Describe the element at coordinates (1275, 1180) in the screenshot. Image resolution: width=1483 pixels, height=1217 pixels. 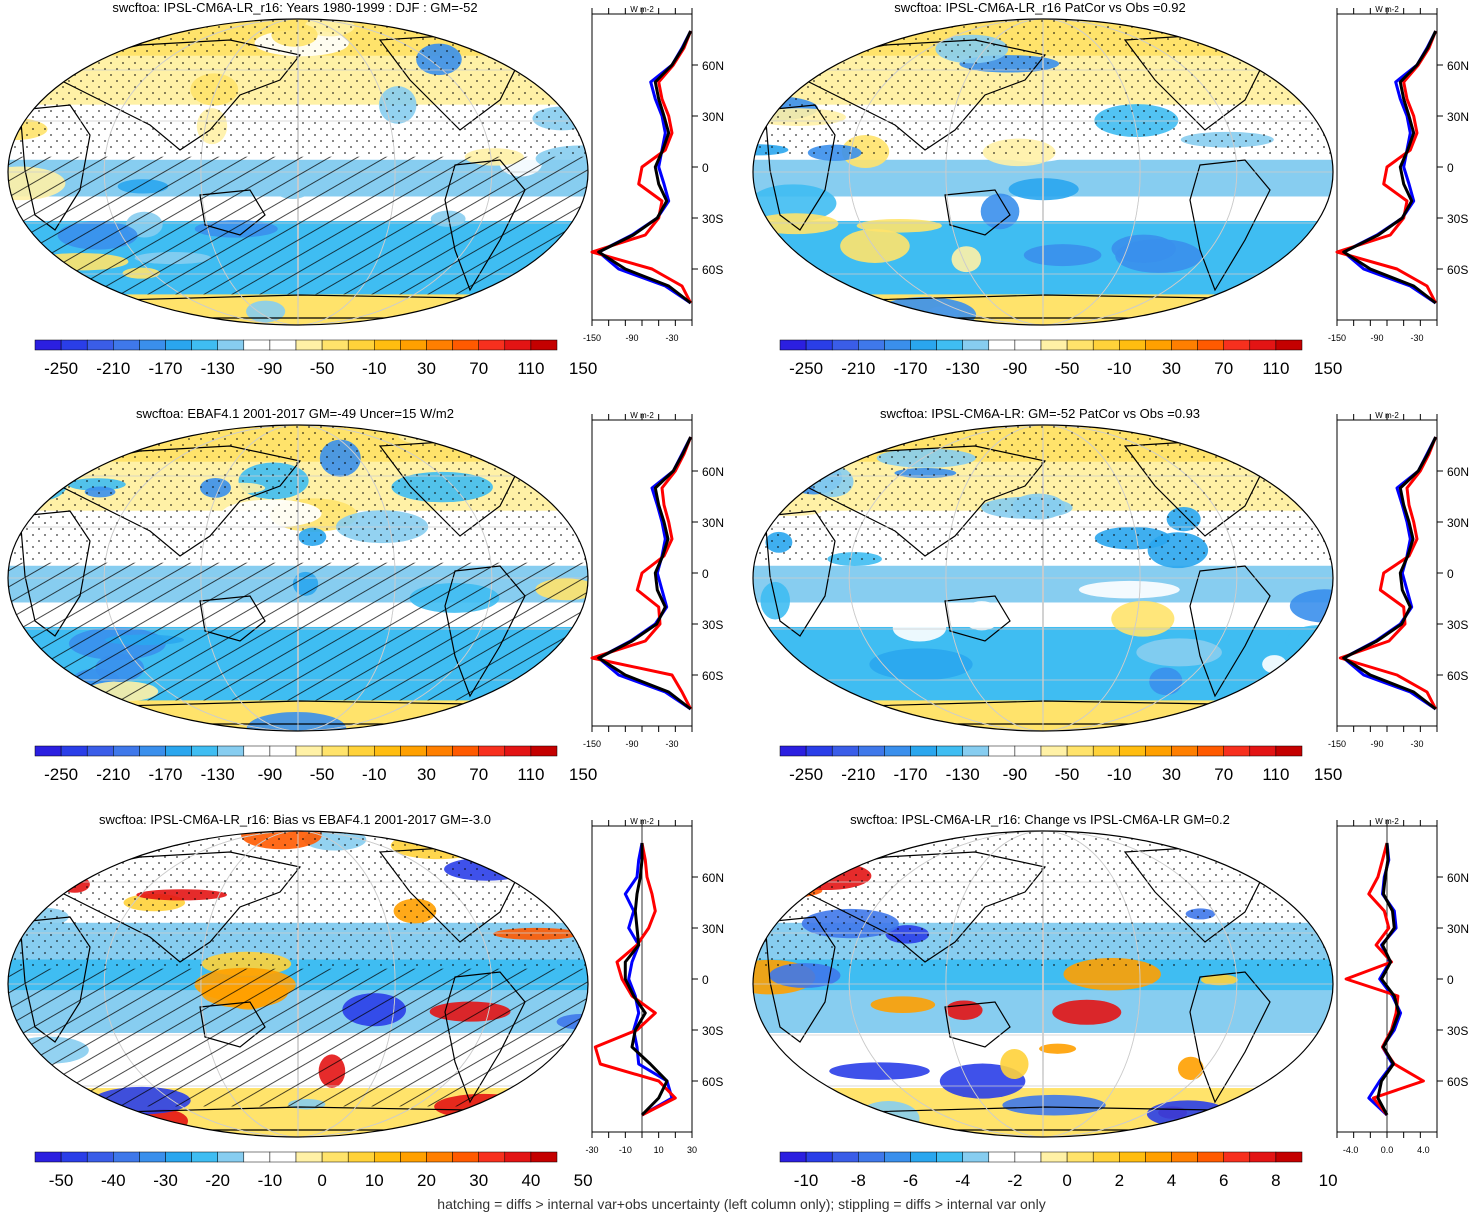
I see `colorbar-tick-label: 8` at that location.